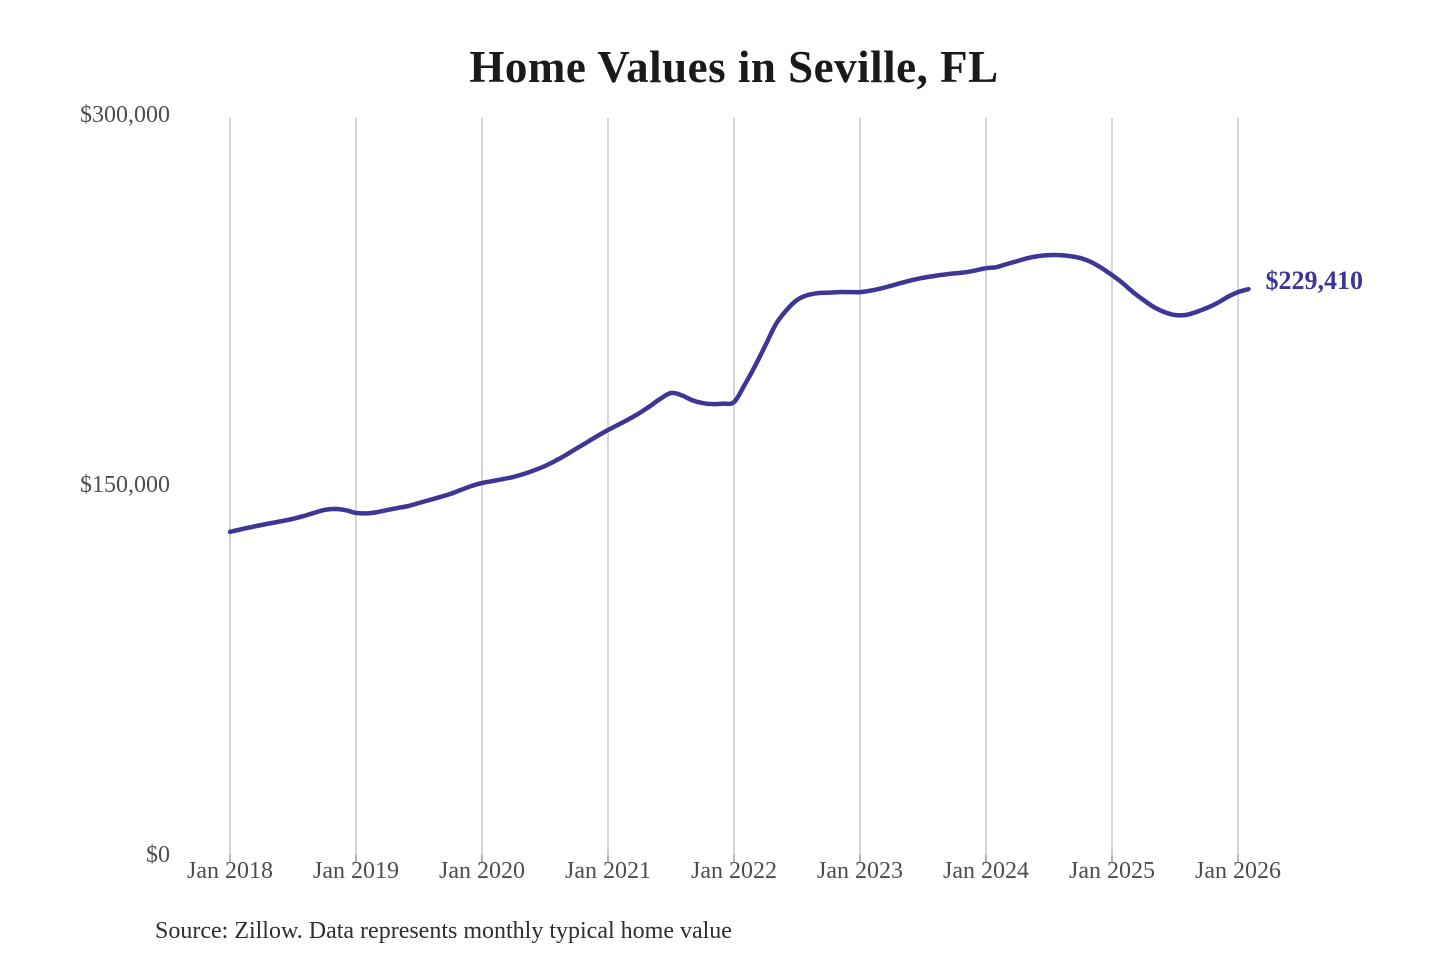 The width and height of the screenshot is (1440, 960). What do you see at coordinates (860, 871) in the screenshot?
I see `x-tick-label: Jan 2023` at bounding box center [860, 871].